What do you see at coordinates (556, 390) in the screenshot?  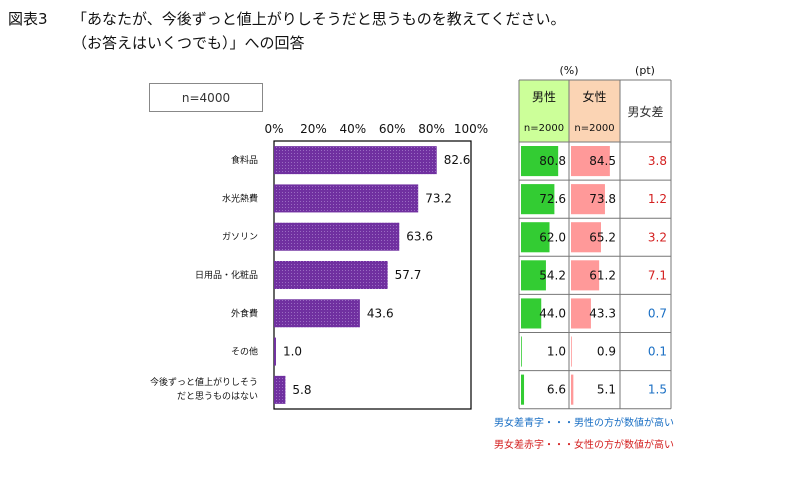 I see `male-value-label: 6.6` at bounding box center [556, 390].